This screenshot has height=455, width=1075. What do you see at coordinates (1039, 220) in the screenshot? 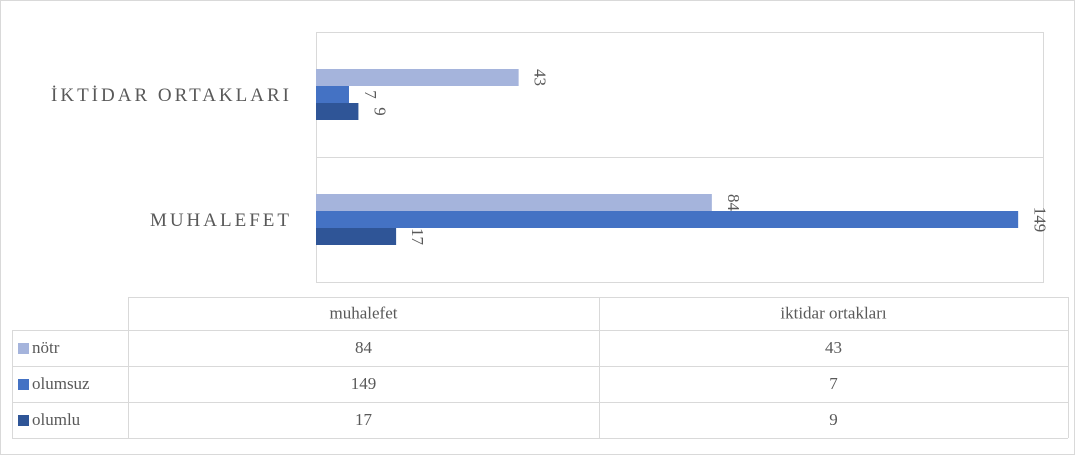
I see `data-label: 149` at bounding box center [1039, 220].